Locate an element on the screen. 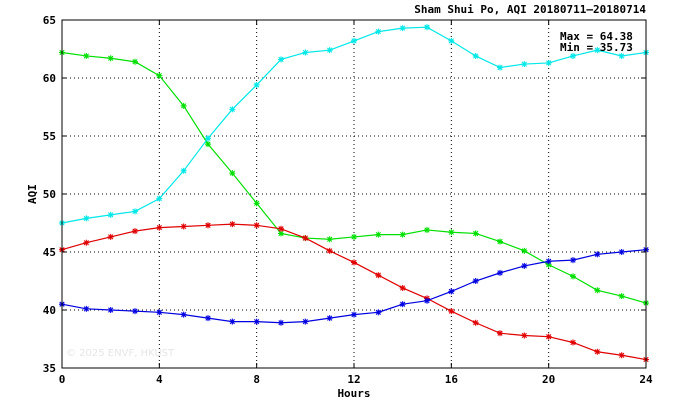 This screenshot has width=674, height=409. y-tick-label: 50 is located at coordinates (49, 194).